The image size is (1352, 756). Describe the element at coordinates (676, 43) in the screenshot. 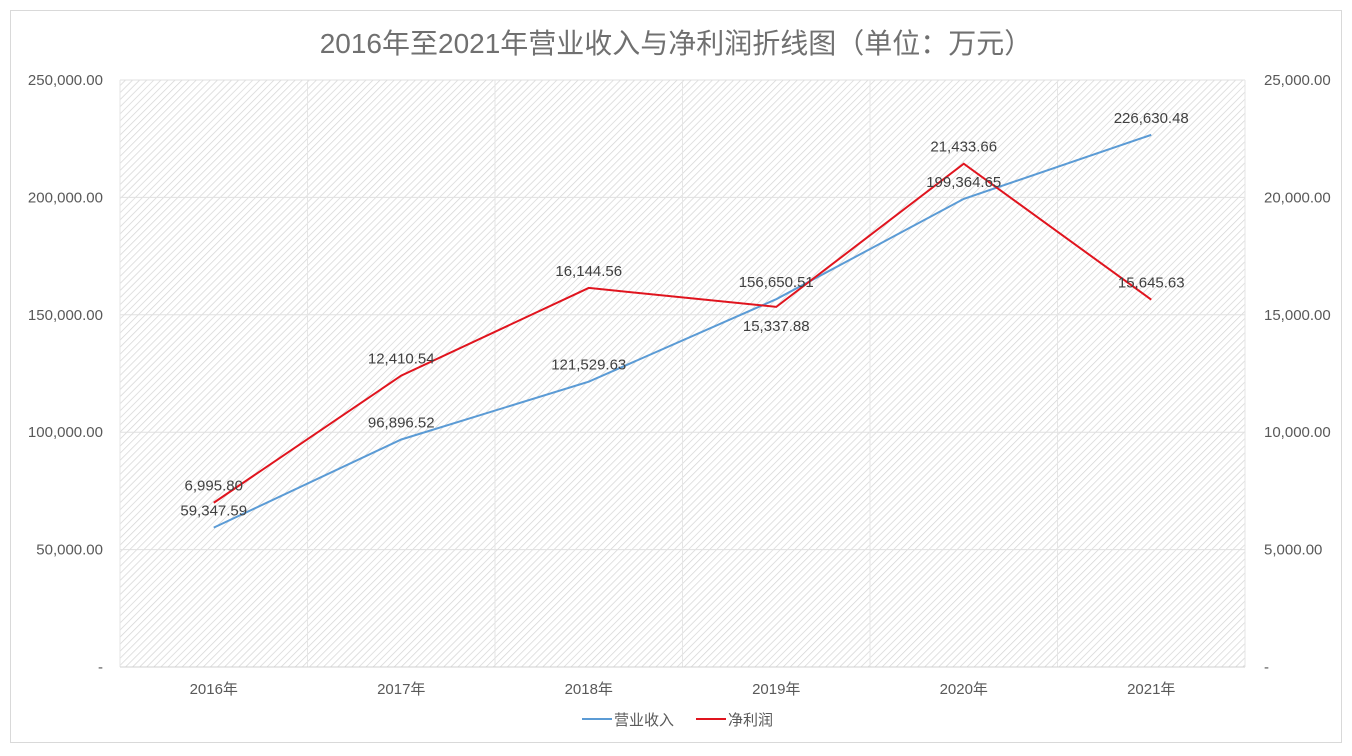

I see `chart-title: 2016年至2021年营业收入与净利润折线图（单位：万元）` at that location.